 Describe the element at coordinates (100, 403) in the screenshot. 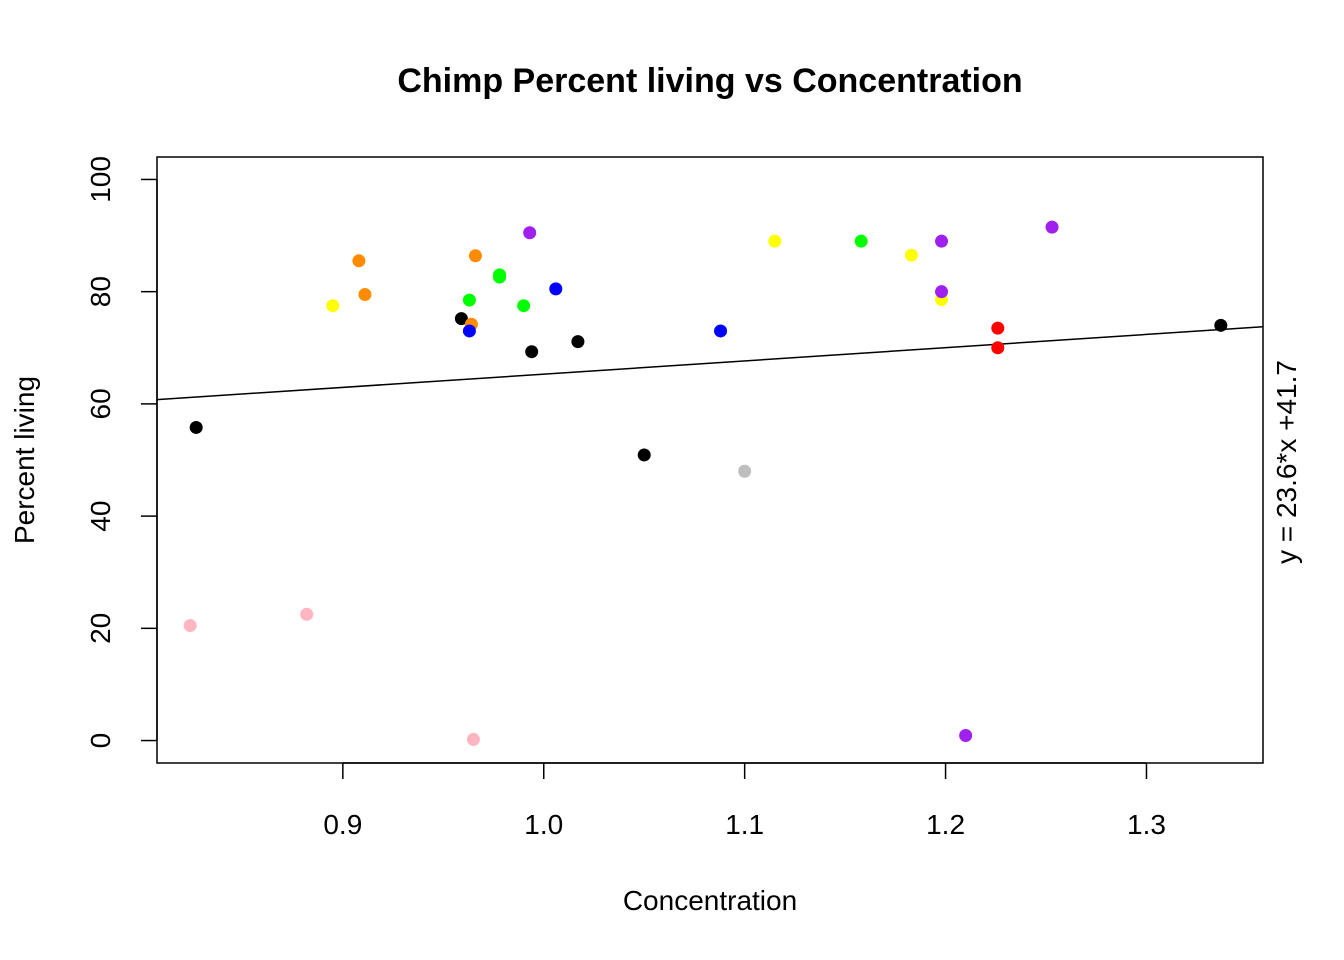

I see `y-tick-label: 60` at that location.